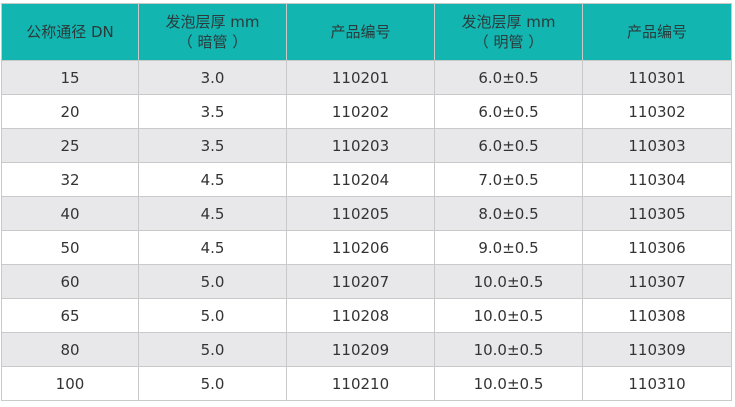 This screenshot has width=735, height=407. What do you see at coordinates (360, 111) in the screenshot?
I see `table-cell: 110202` at bounding box center [360, 111].